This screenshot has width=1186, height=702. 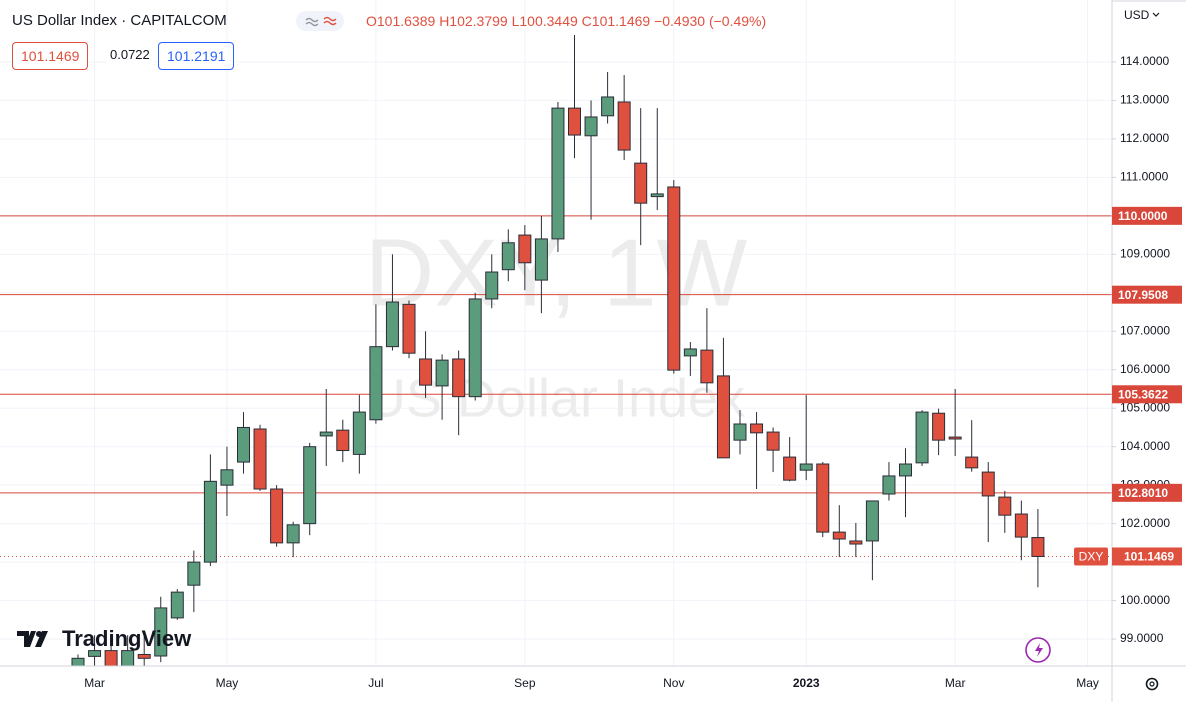 What do you see at coordinates (1144, 61) in the screenshot?
I see `y-tick-label: 114.0000` at bounding box center [1144, 61].